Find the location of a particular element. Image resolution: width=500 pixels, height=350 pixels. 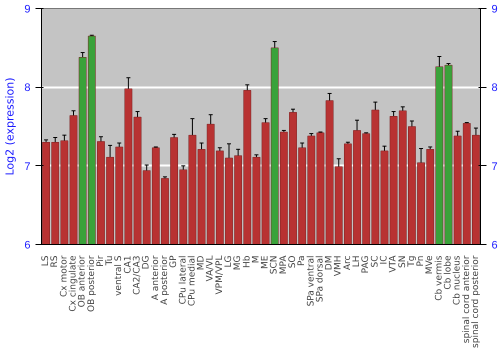

x-tick-label: MPA is located at coordinates (283, 264).